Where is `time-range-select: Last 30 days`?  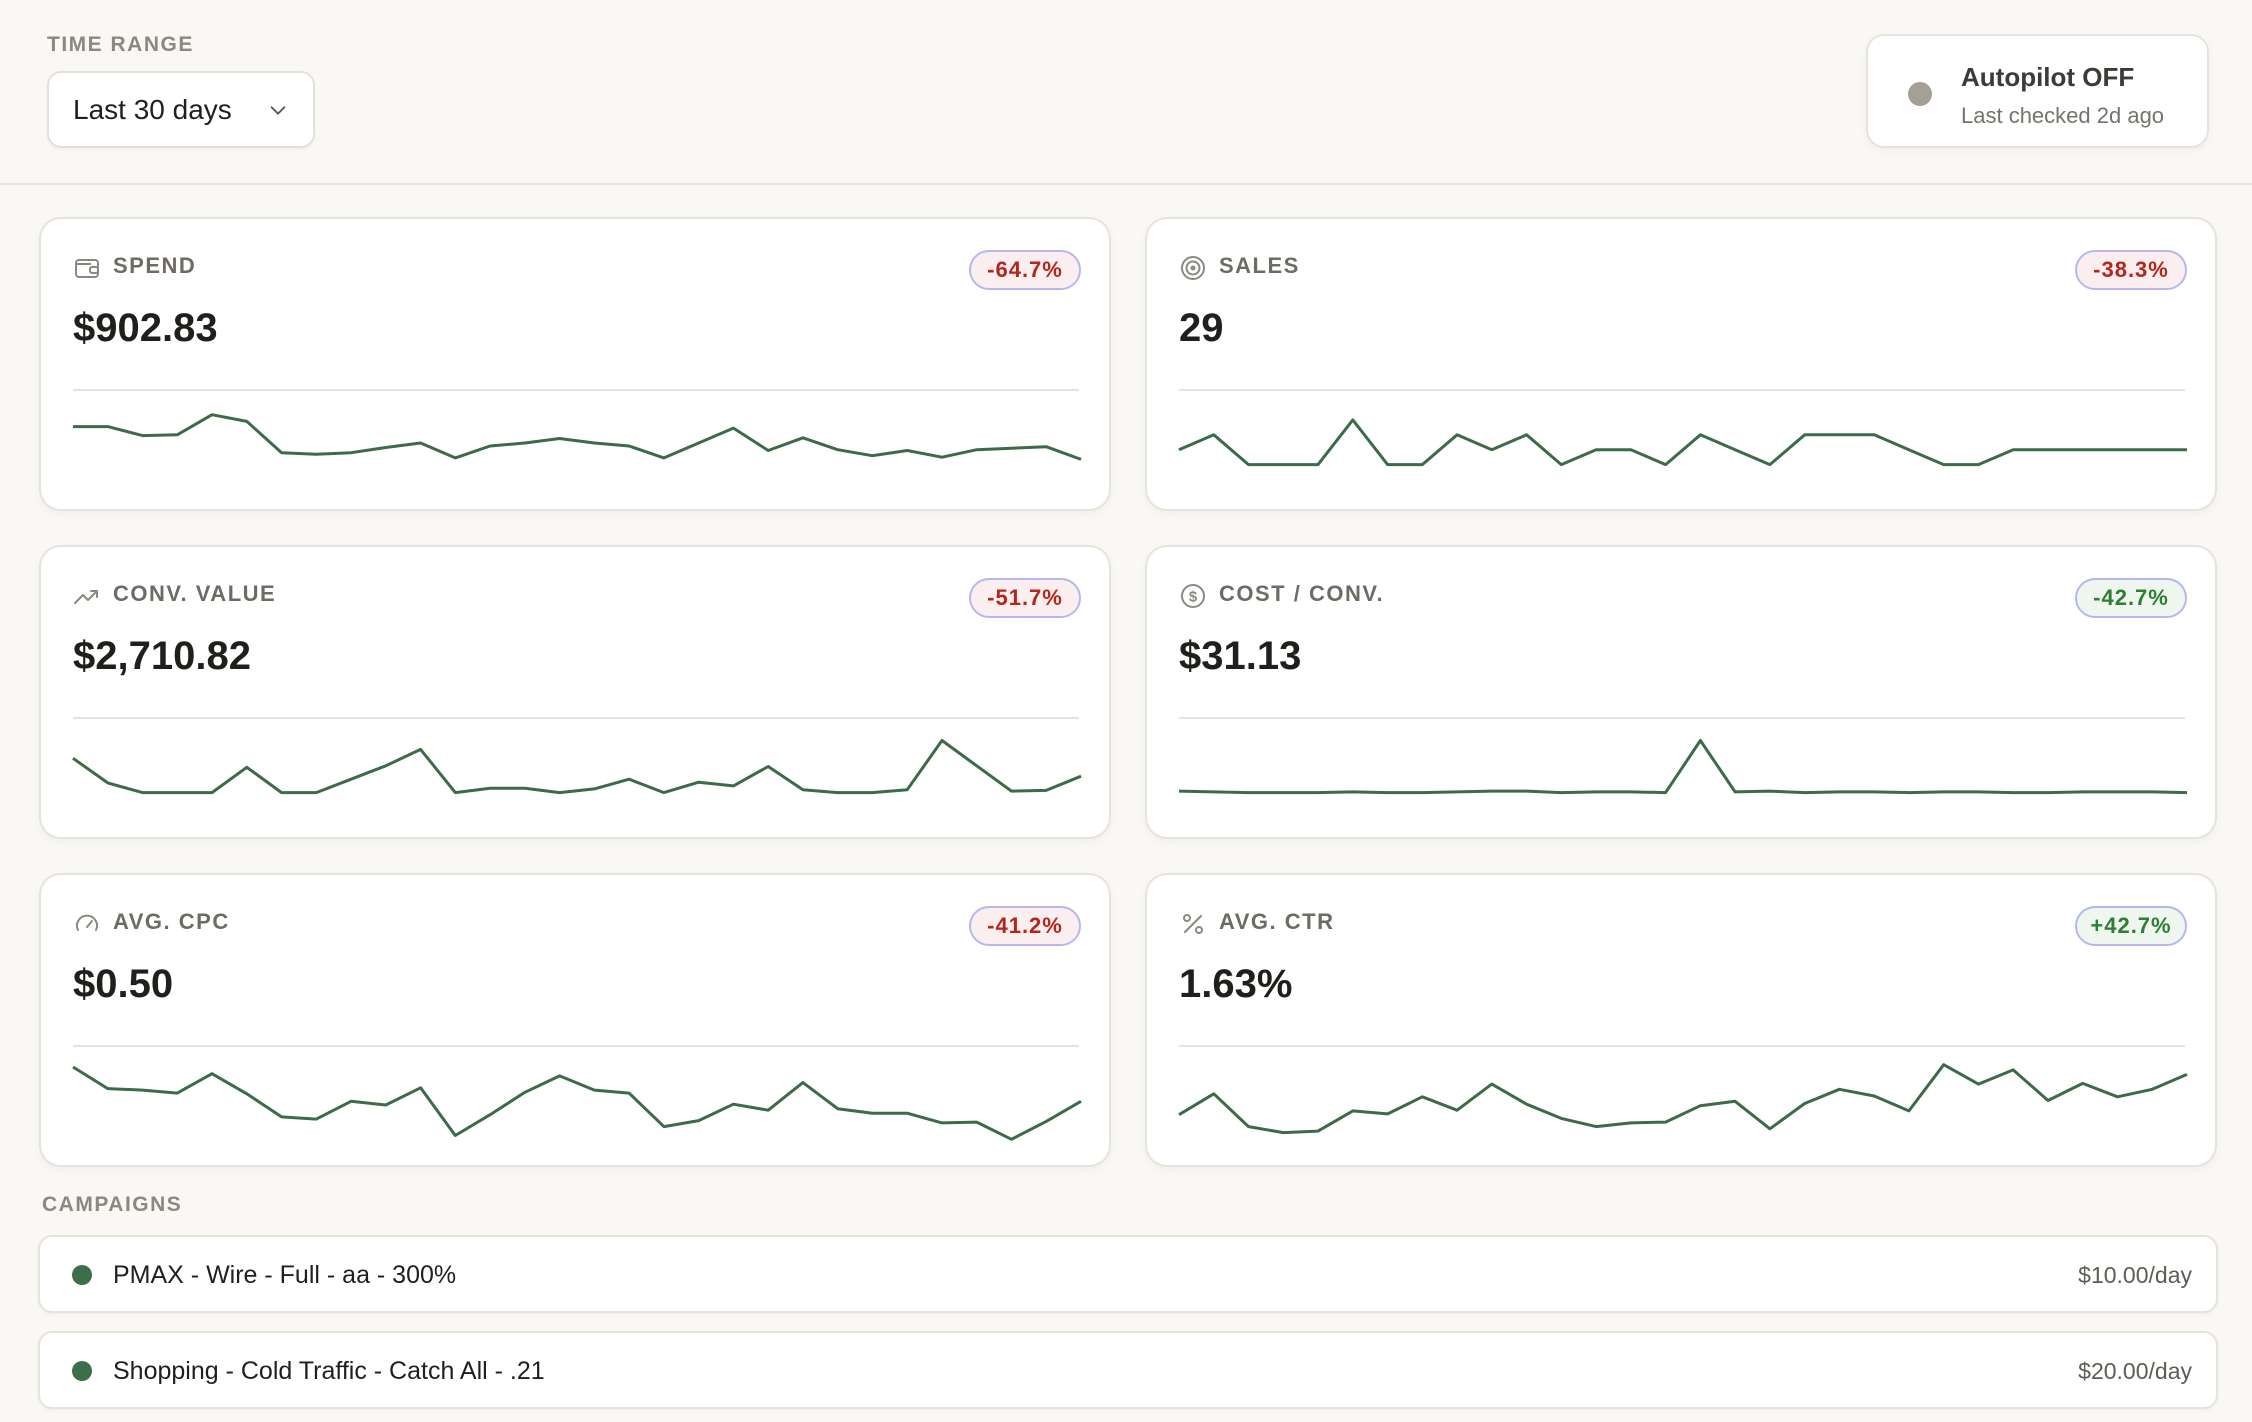
time-range-select: Last 30 days is located at coordinates (181, 109).